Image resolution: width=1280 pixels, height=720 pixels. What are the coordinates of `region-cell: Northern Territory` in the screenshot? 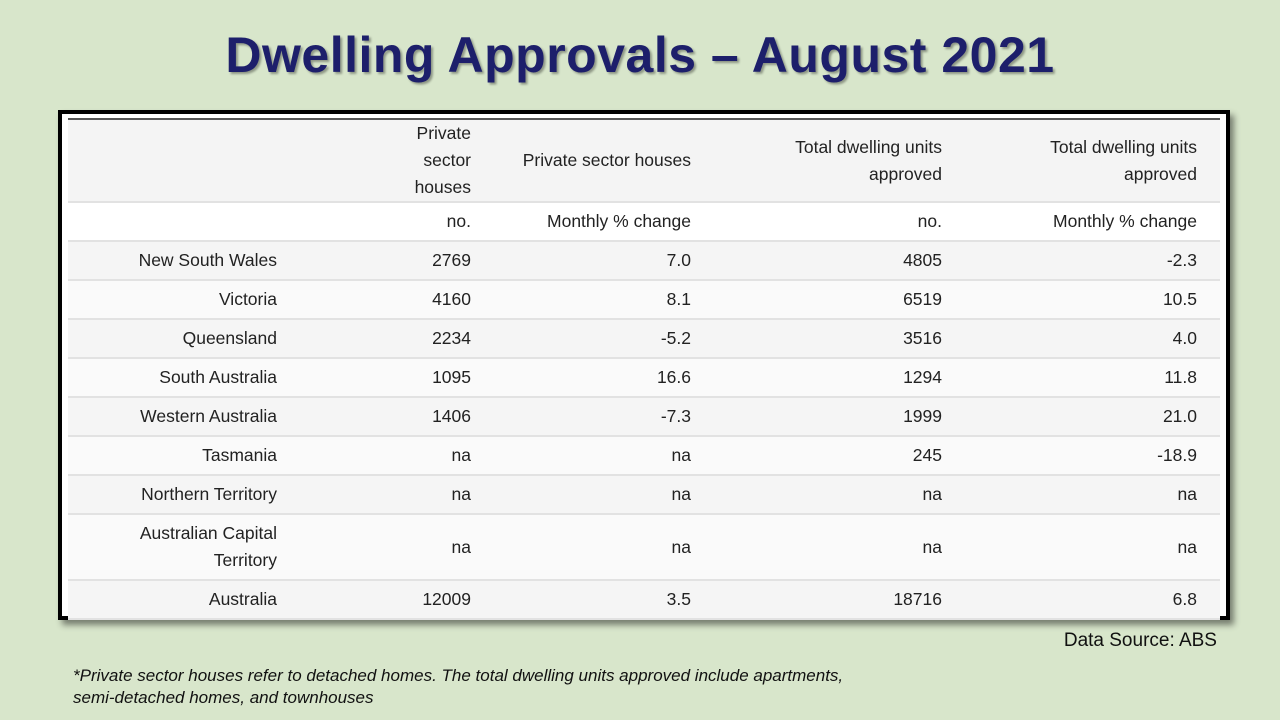 It's located at (184, 495).